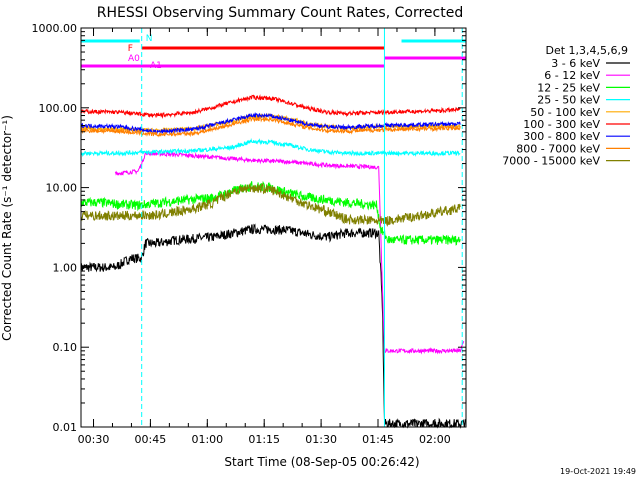 Image resolution: width=640 pixels, height=480 pixels. Describe the element at coordinates (575, 63) in the screenshot. I see `legend-label-1: 3 - 6 keV` at that location.